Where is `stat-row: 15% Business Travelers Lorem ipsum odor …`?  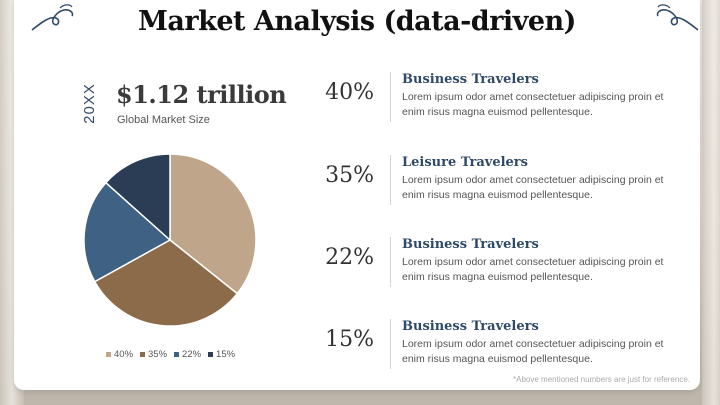 stat-row: 15% Business Travelers Lorem ipsum odor … is located at coordinates (489, 345).